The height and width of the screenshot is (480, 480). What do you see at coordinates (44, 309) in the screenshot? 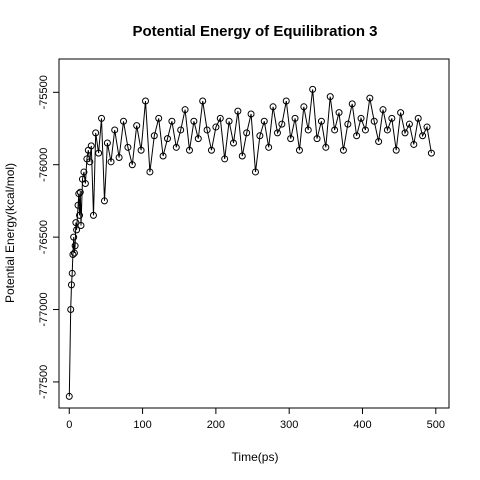
I see `y-tick-label: -77000` at bounding box center [44, 309].